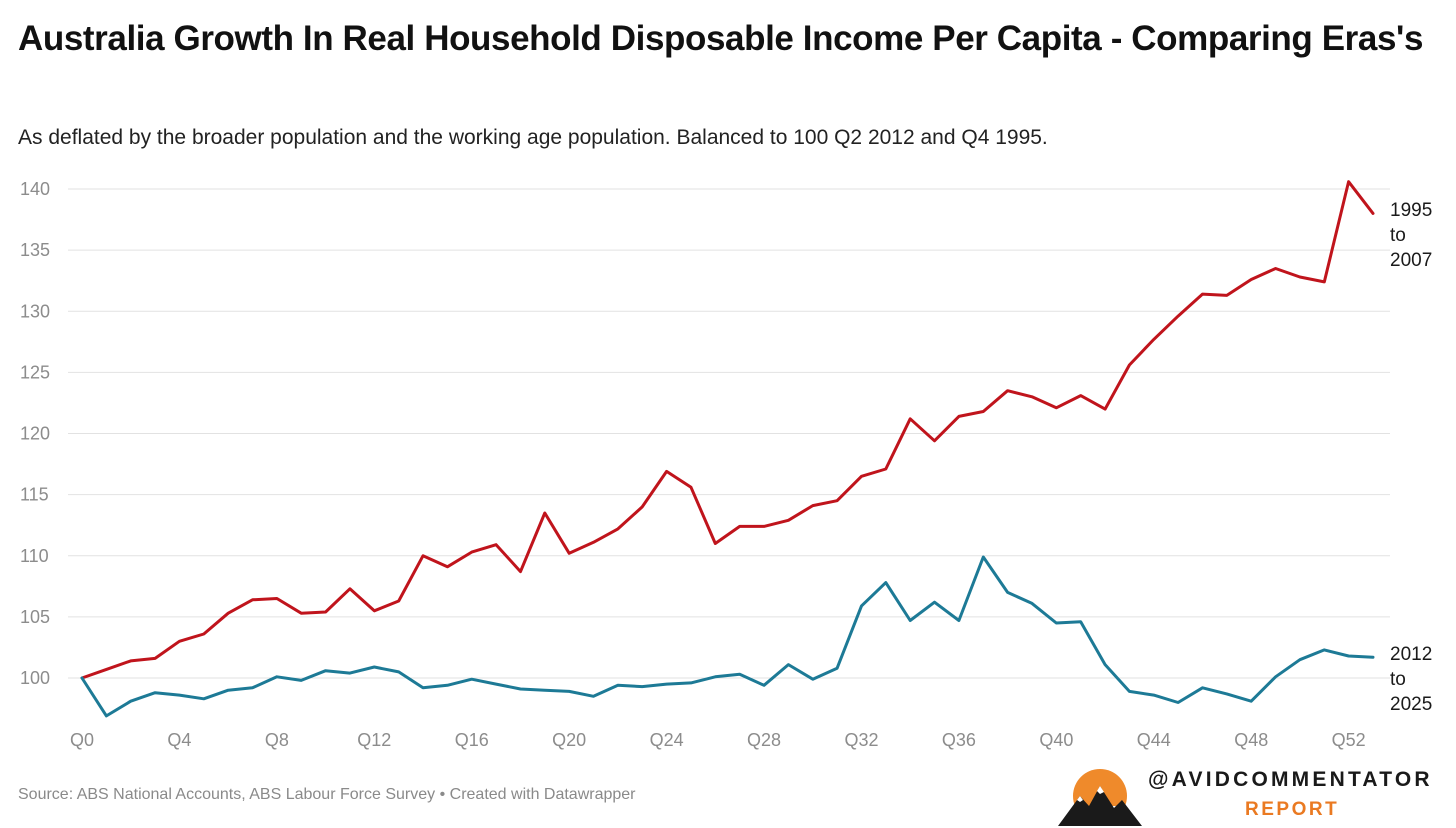  I want to click on series-labels: 1995 to 2007 2012 to 2025, so click(1411, 457).